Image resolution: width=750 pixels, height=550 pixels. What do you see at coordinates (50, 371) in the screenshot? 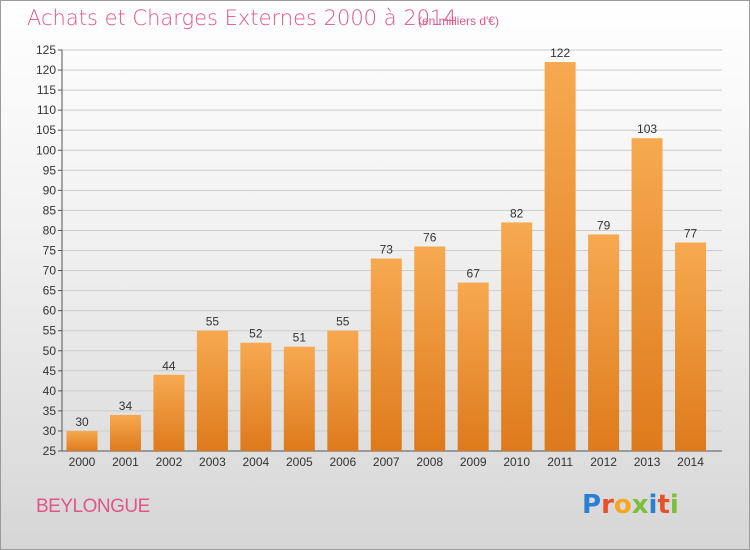
I see `y-tick-label: 45` at bounding box center [50, 371].